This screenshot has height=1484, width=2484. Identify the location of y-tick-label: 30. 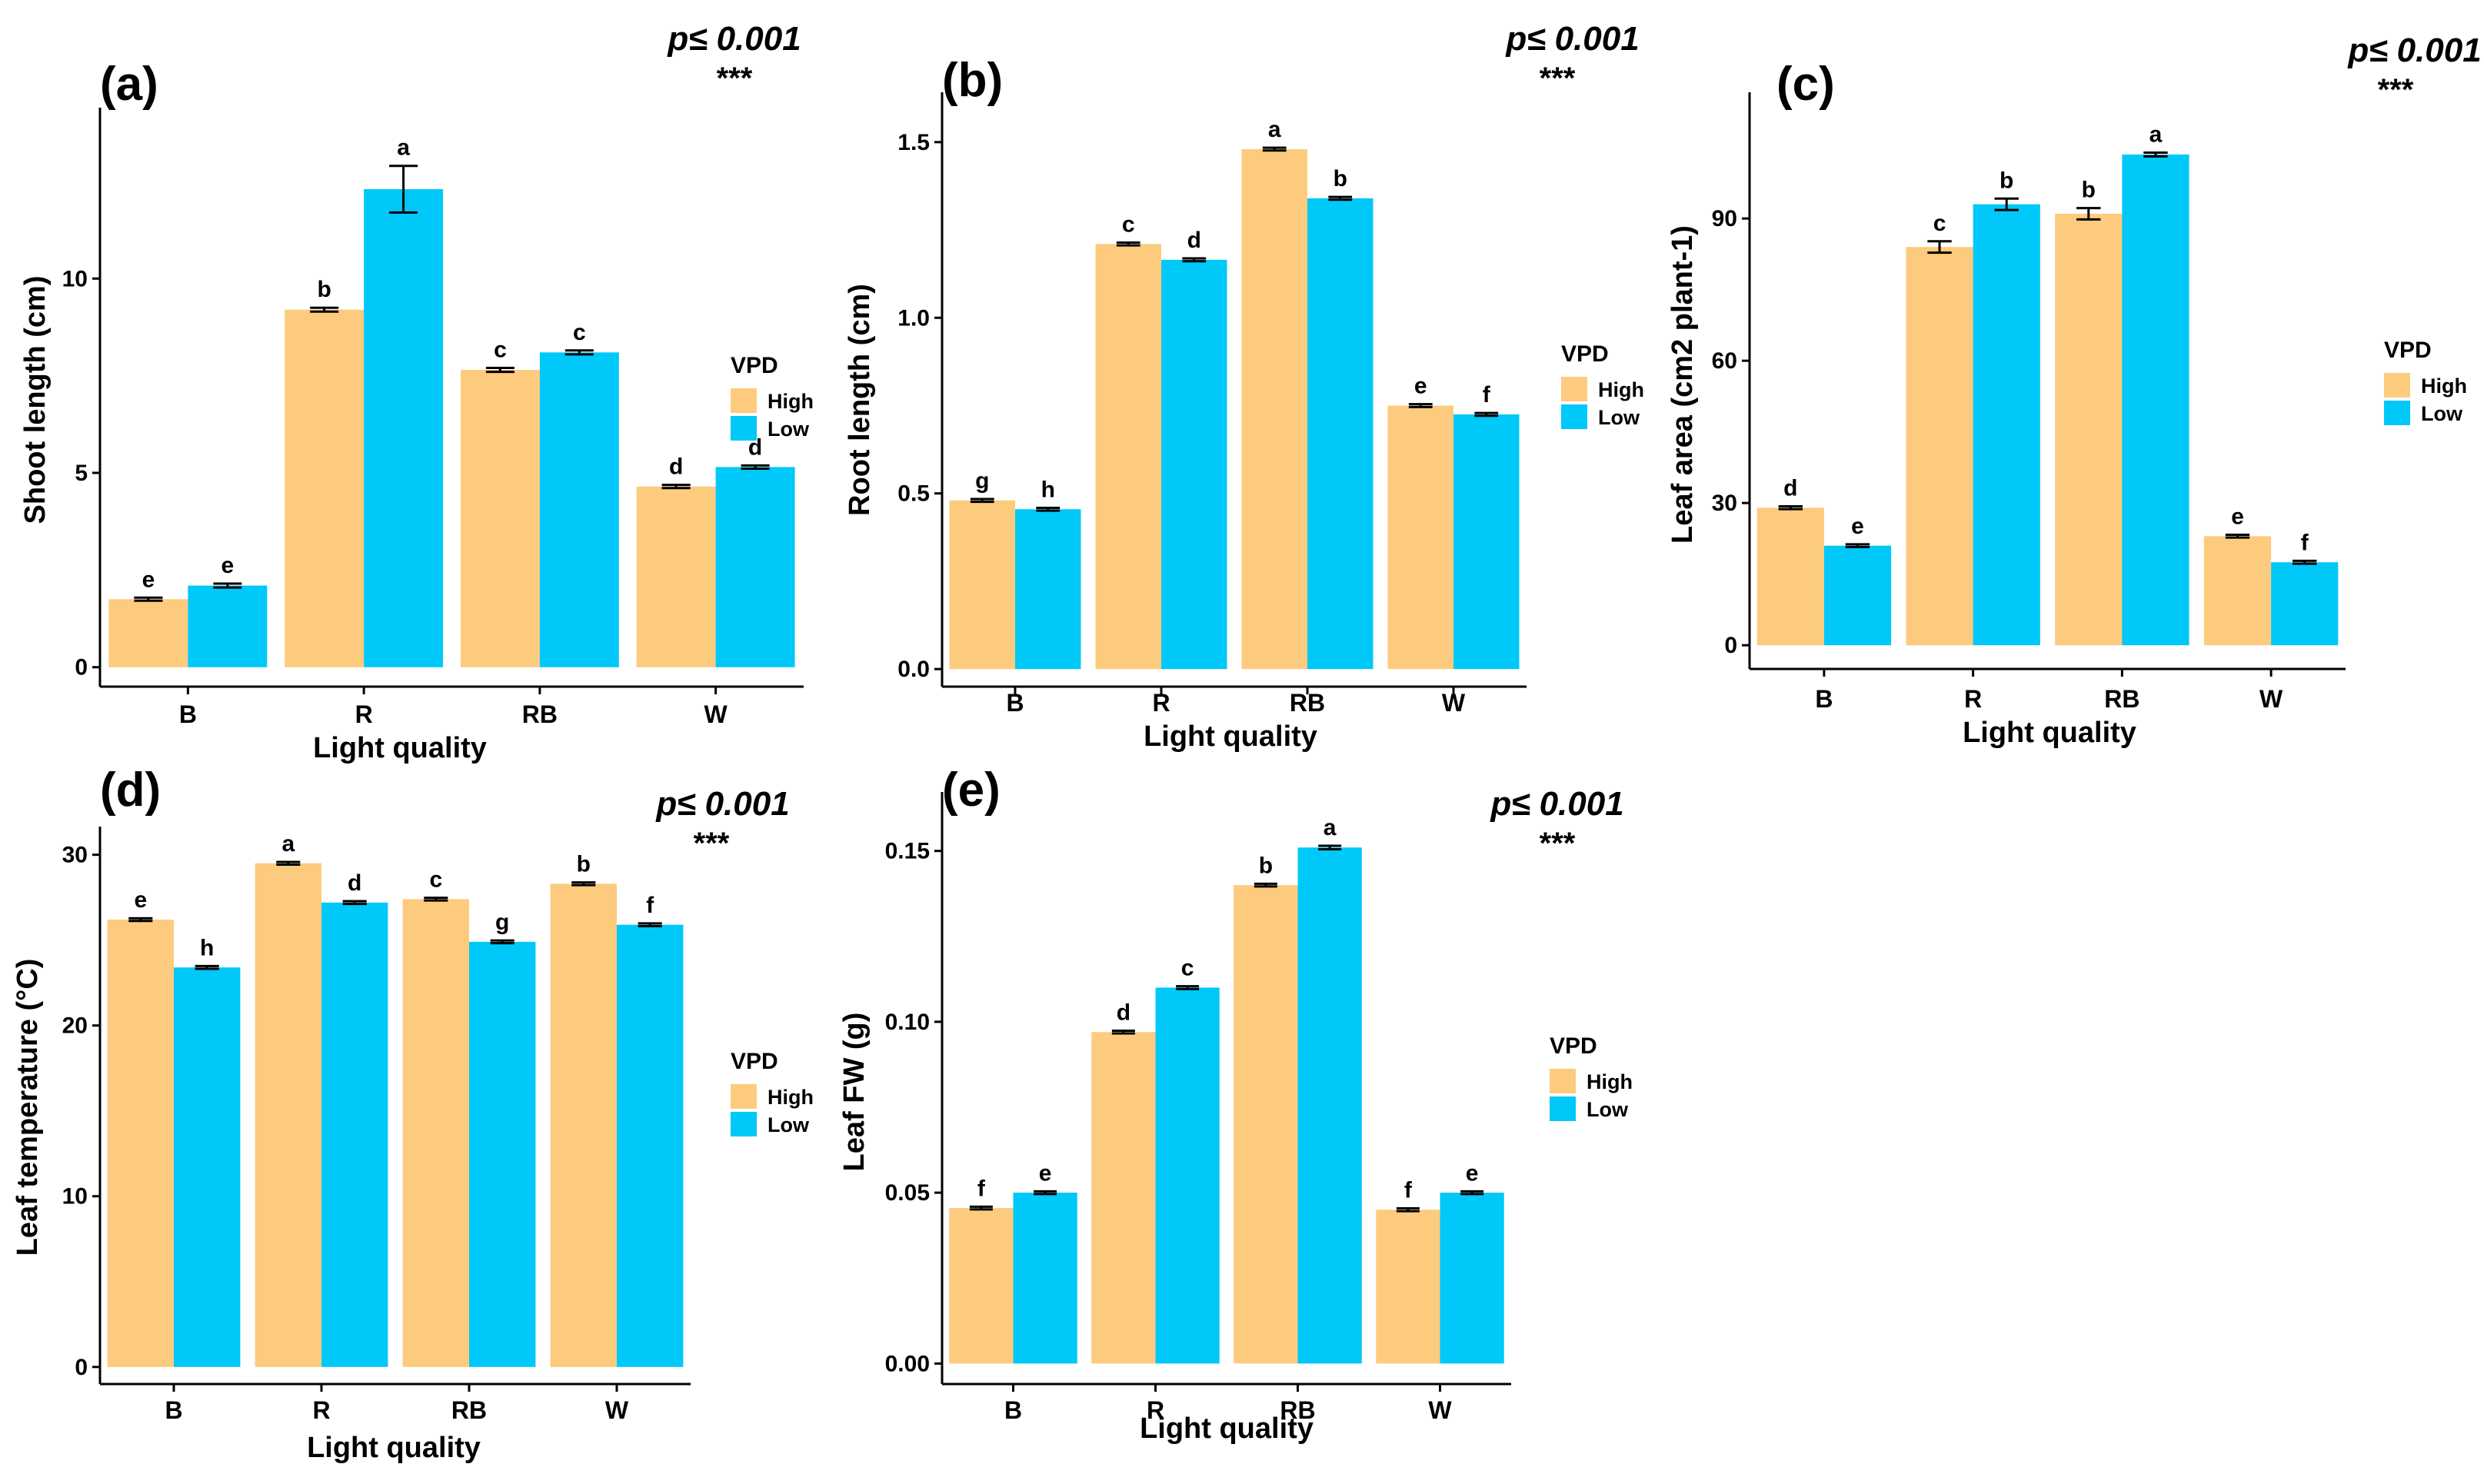
(1724, 503).